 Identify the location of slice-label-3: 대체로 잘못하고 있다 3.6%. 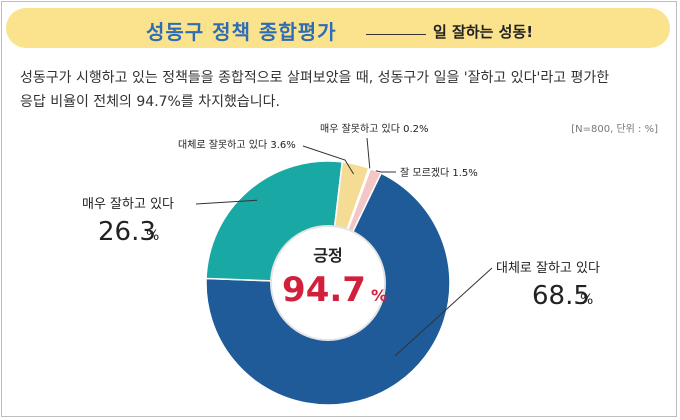
(237, 144).